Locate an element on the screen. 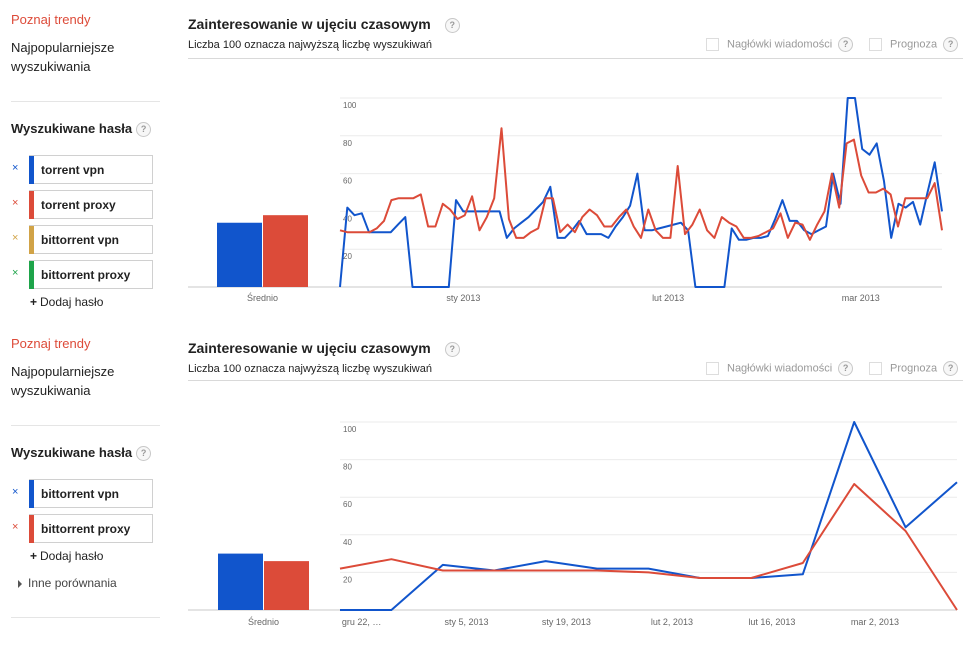 This screenshot has width=977, height=651. x-tick-label: lut 2013 is located at coordinates (668, 298).